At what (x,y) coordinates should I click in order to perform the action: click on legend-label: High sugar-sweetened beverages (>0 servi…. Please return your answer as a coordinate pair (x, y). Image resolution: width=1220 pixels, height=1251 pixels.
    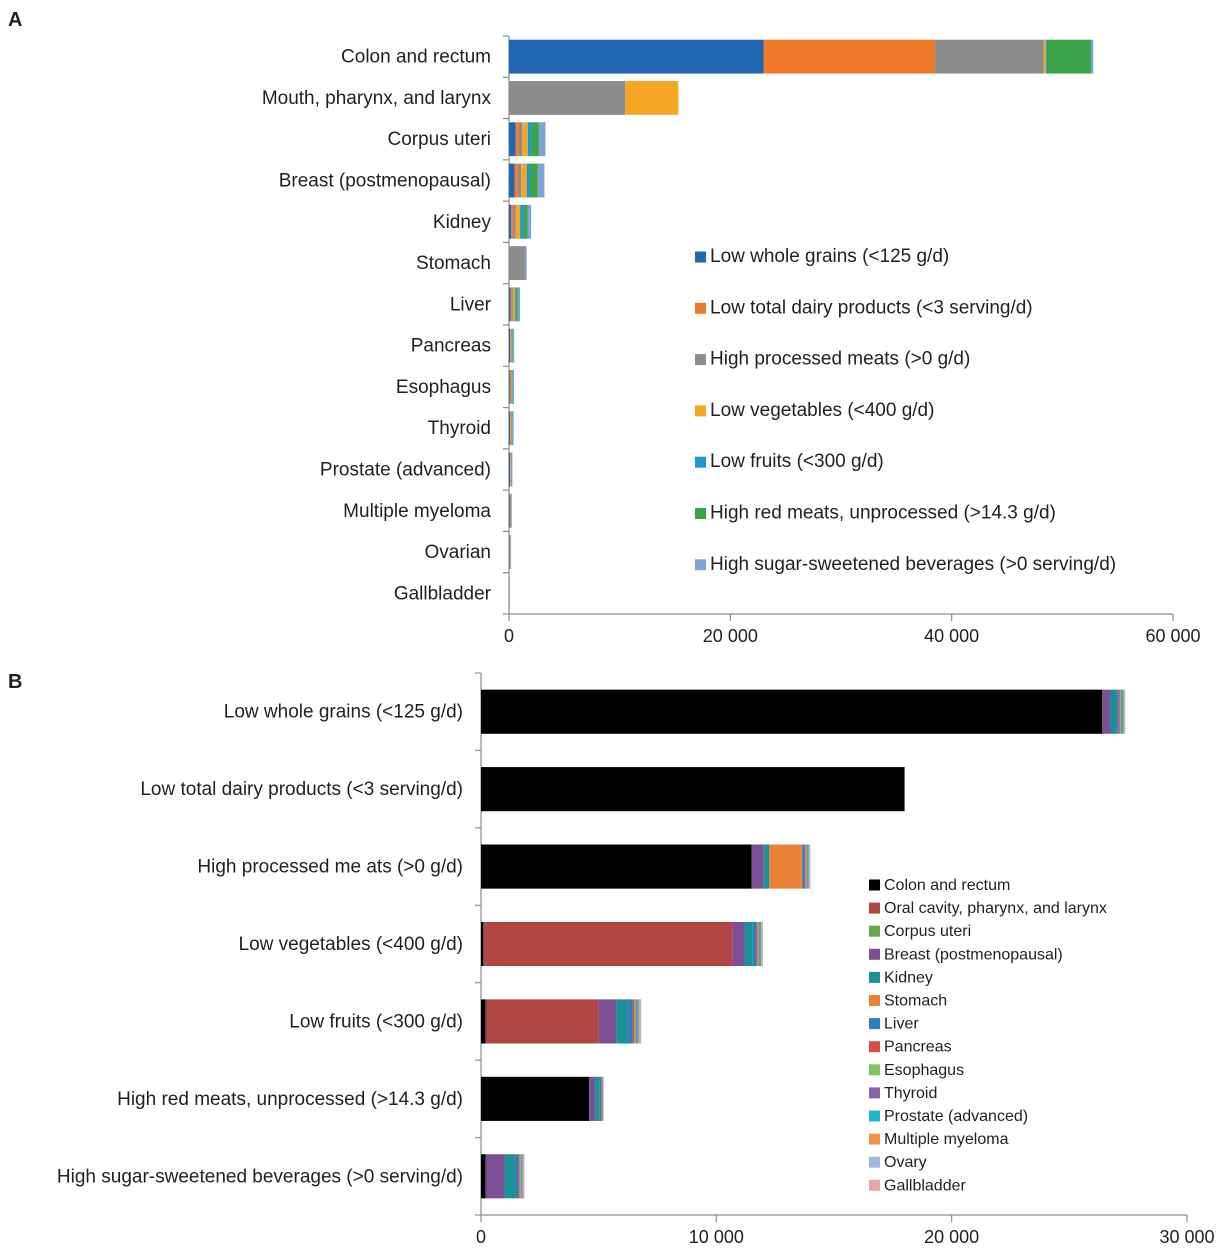
    Looking at the image, I should click on (913, 564).